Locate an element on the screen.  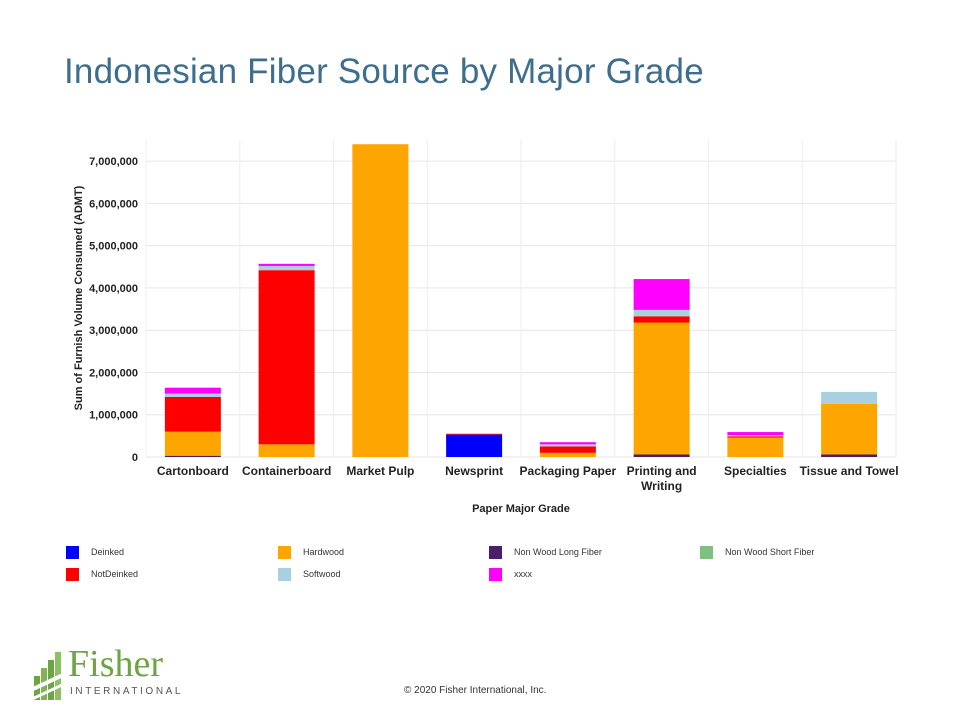
legend-item: Softwood is located at coordinates (309, 574).